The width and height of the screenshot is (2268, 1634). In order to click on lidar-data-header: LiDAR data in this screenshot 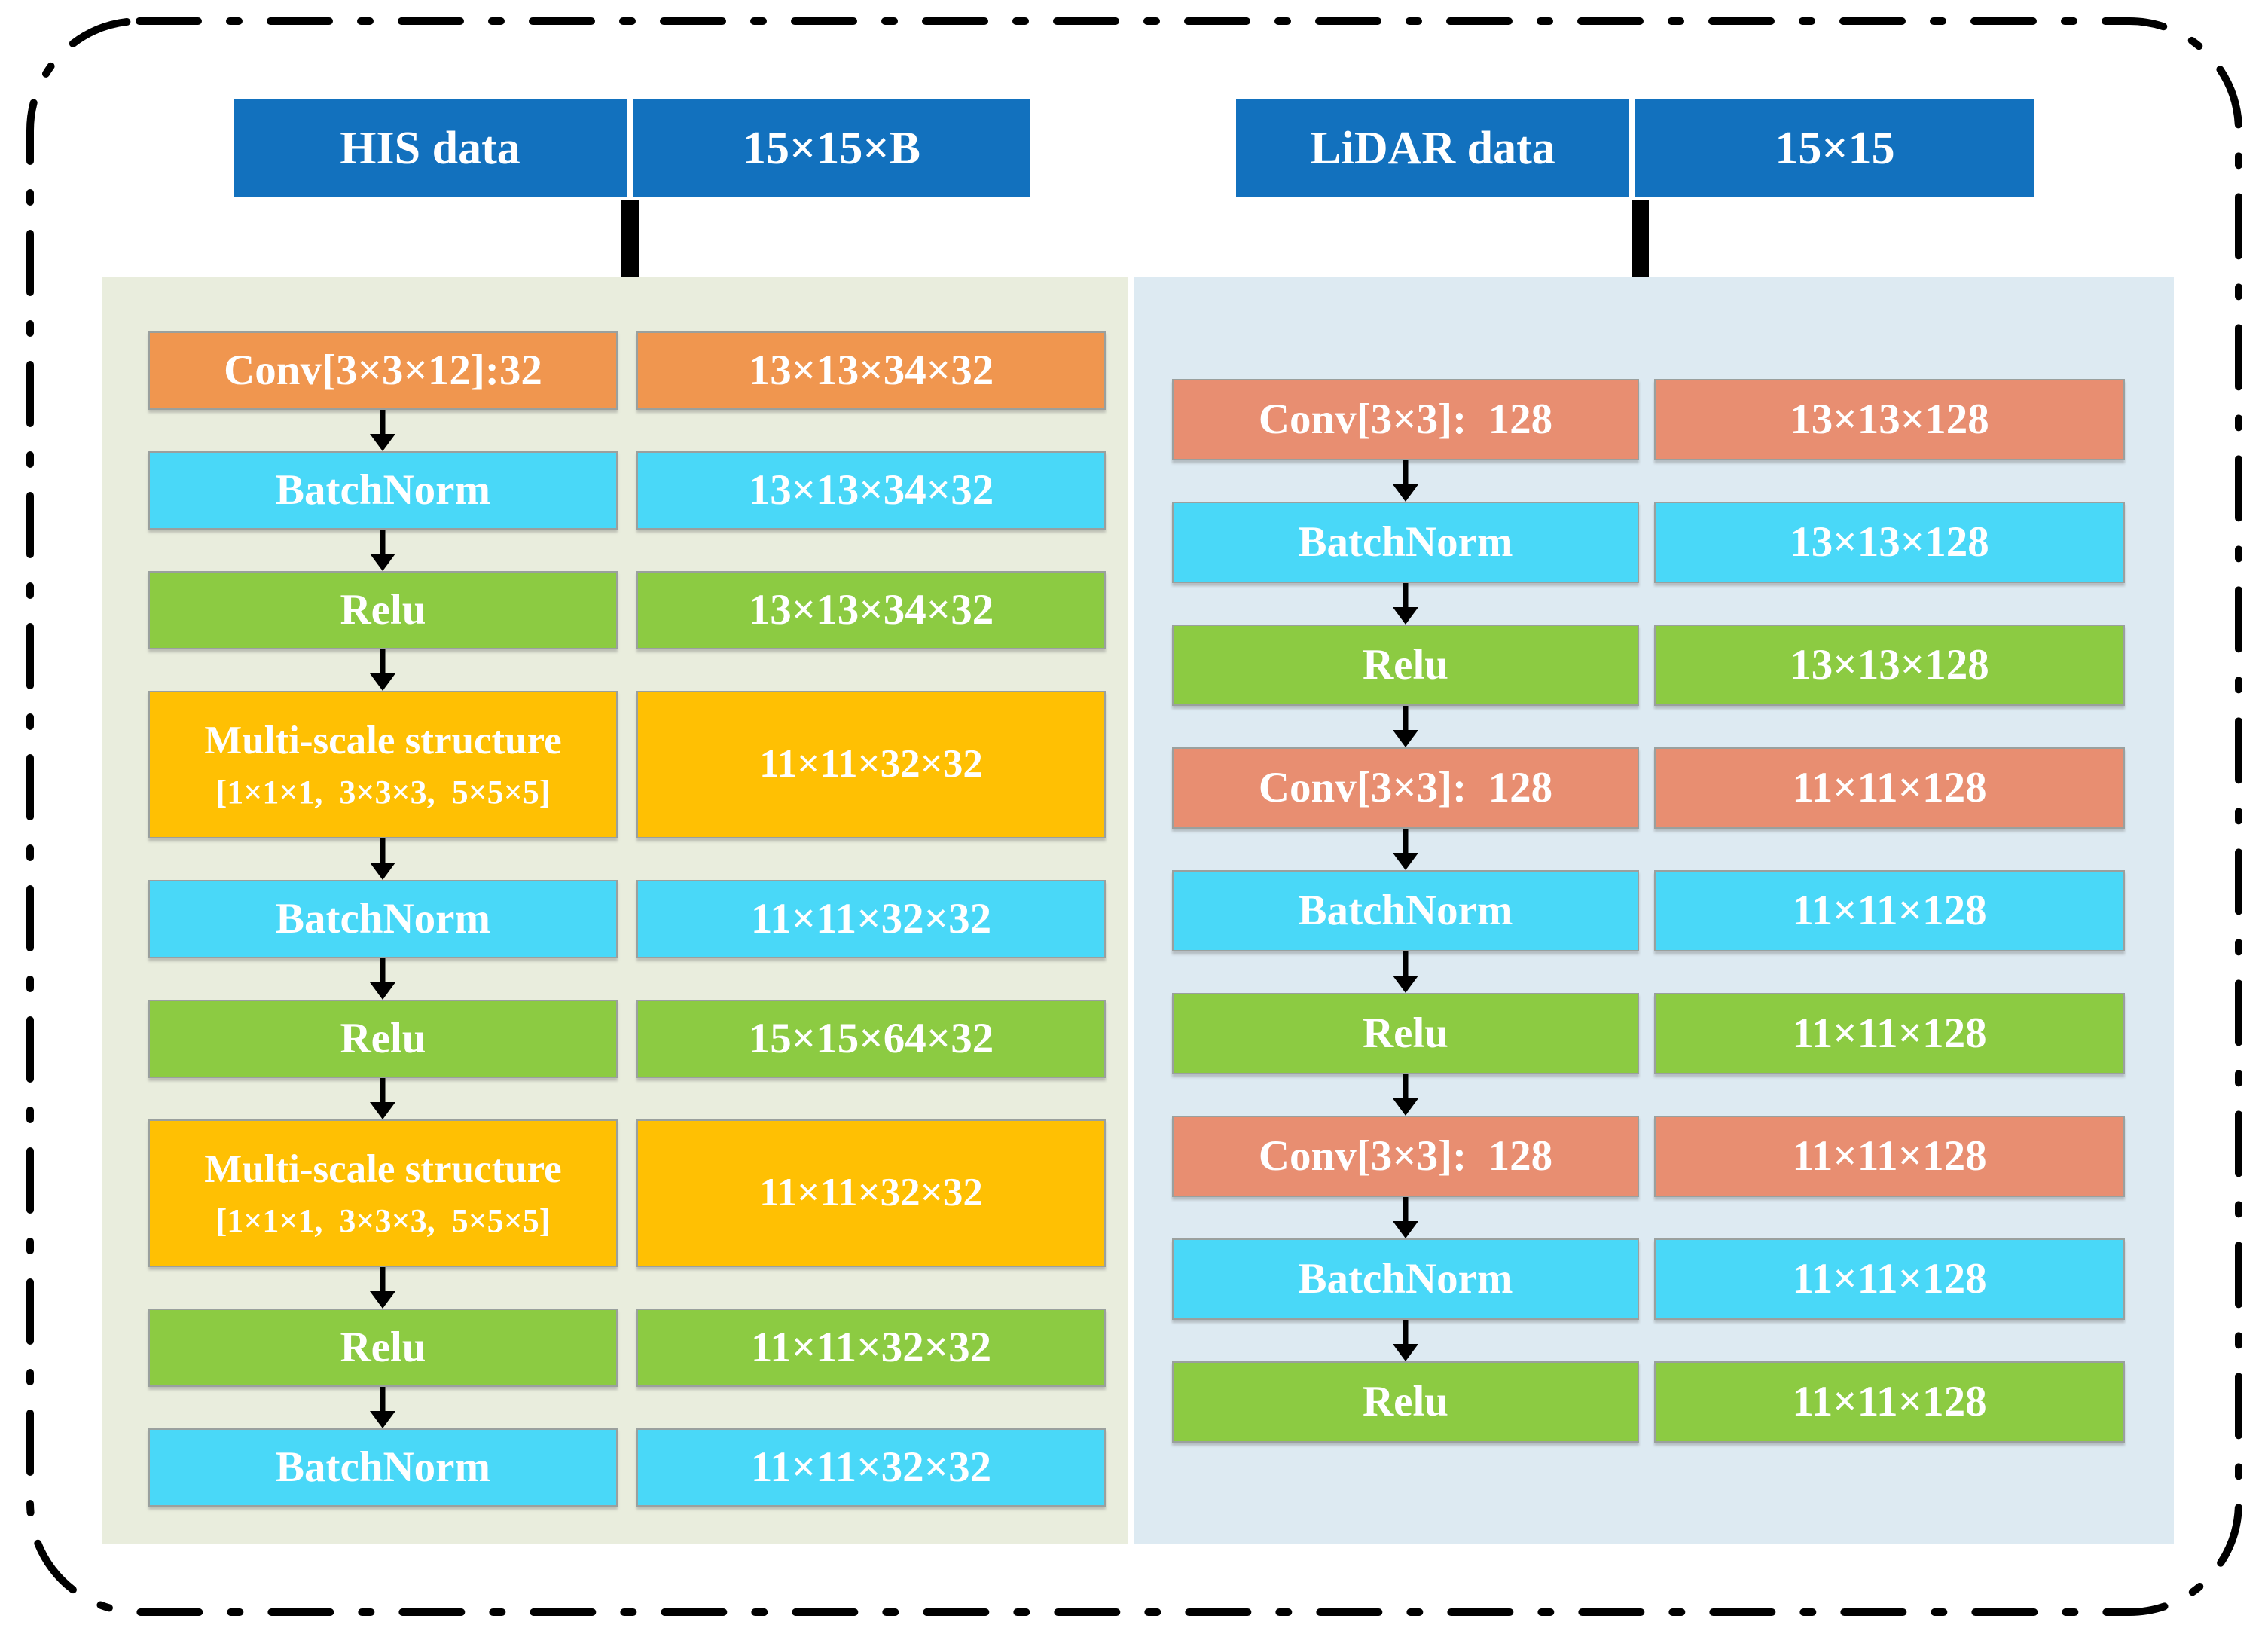, I will do `click(1432, 148)`.